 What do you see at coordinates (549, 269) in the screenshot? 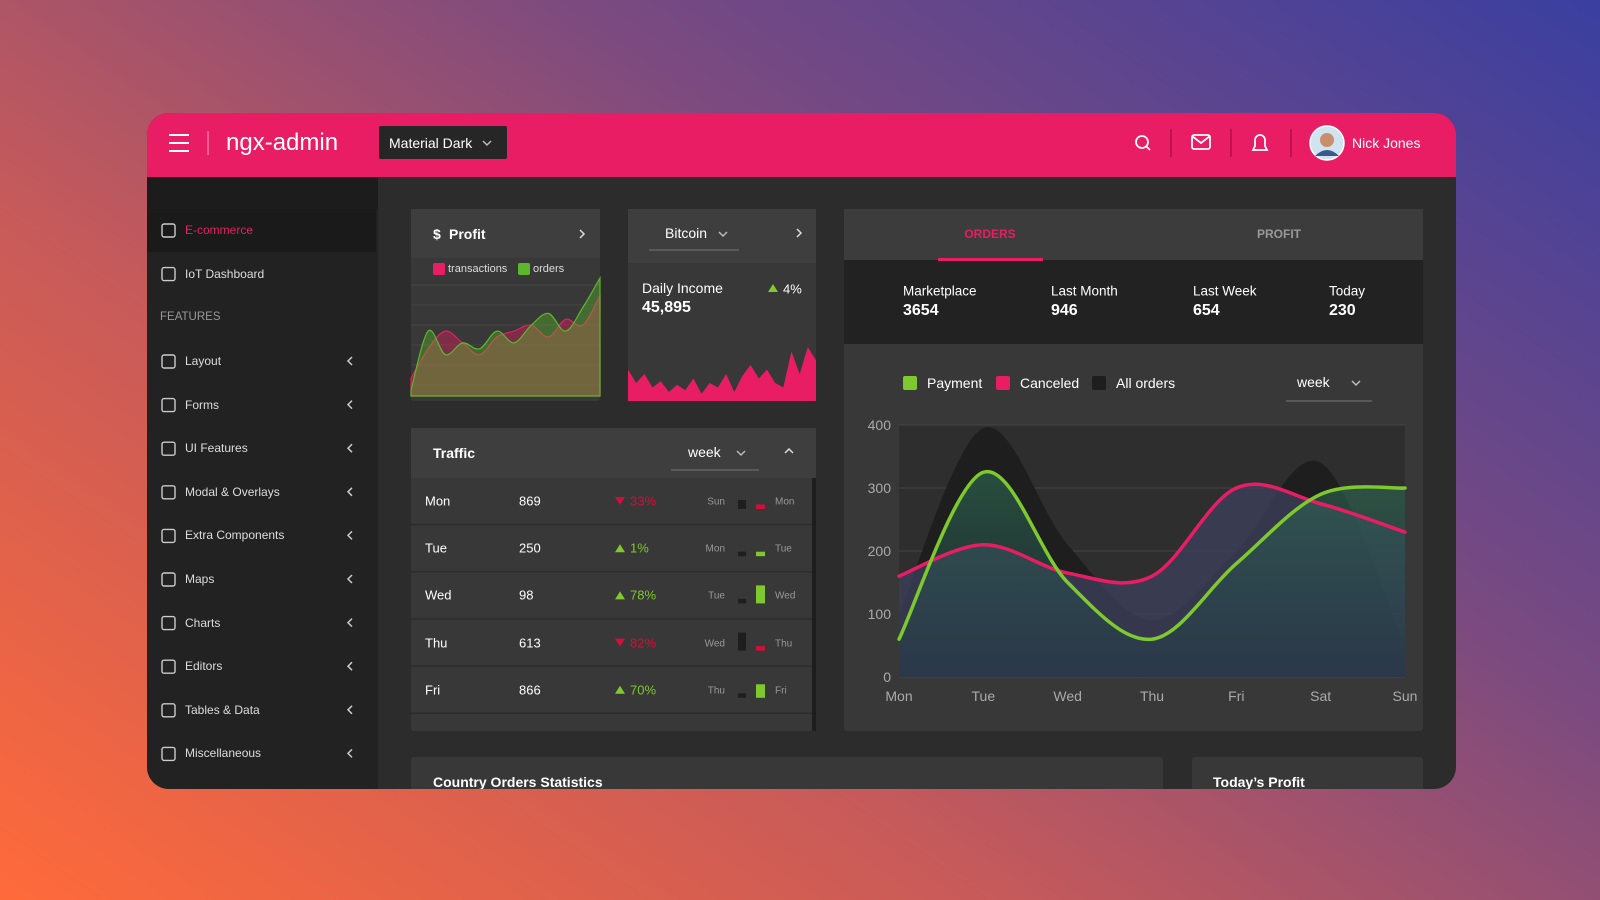
I see `legend-label: orders` at bounding box center [549, 269].